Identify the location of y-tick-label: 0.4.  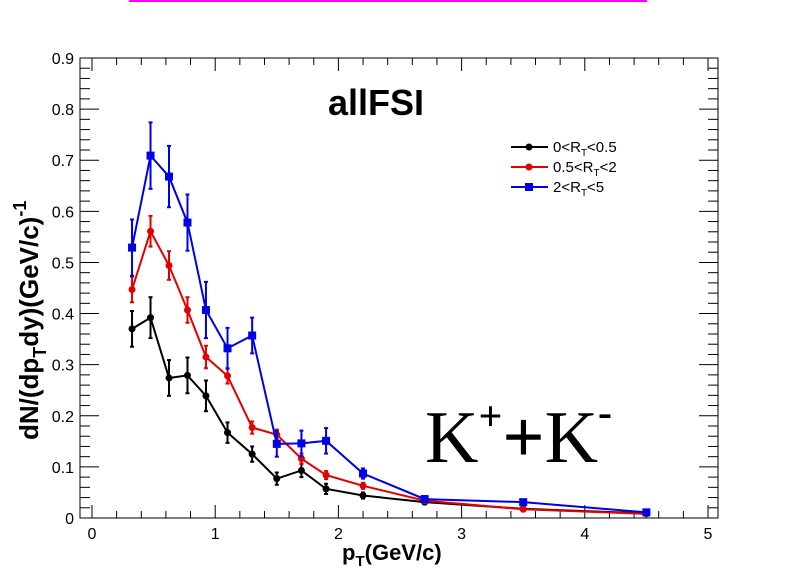
(63, 315).